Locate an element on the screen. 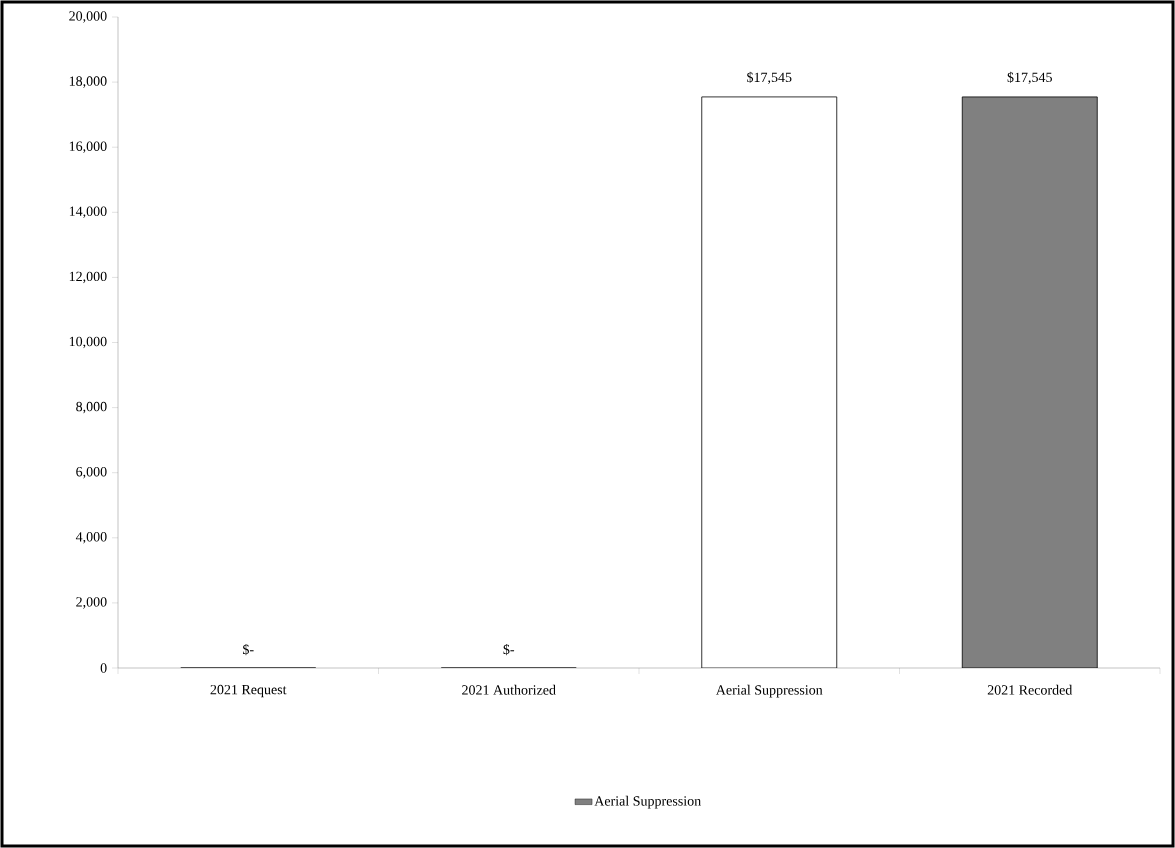  y-tick-label: 2,000 is located at coordinates (91, 603).